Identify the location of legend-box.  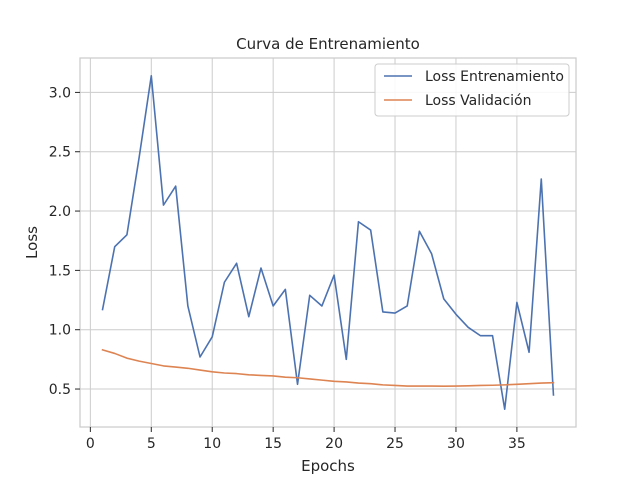
(472, 90).